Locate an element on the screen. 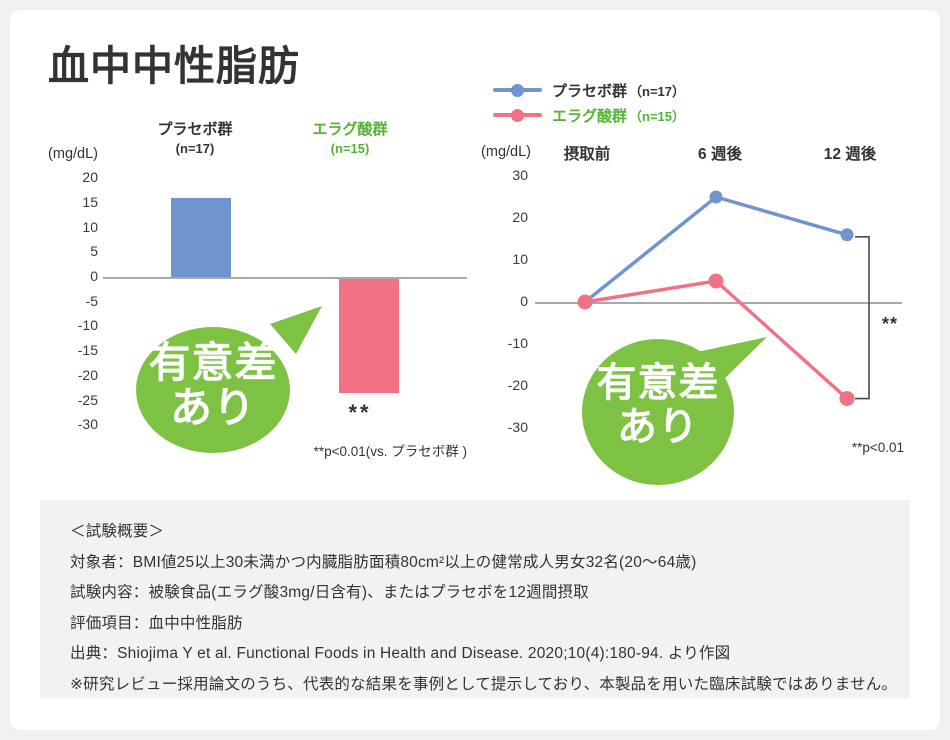 This screenshot has height=740, width=950. summary-line-endpoint: 評価項目：血中中性脂肪 is located at coordinates (156, 623).